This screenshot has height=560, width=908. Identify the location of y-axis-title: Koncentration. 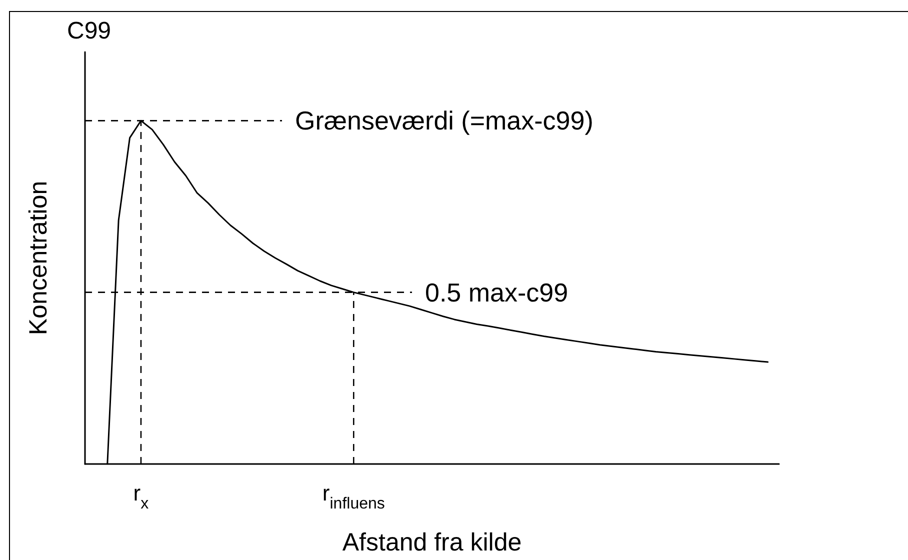
(38, 258).